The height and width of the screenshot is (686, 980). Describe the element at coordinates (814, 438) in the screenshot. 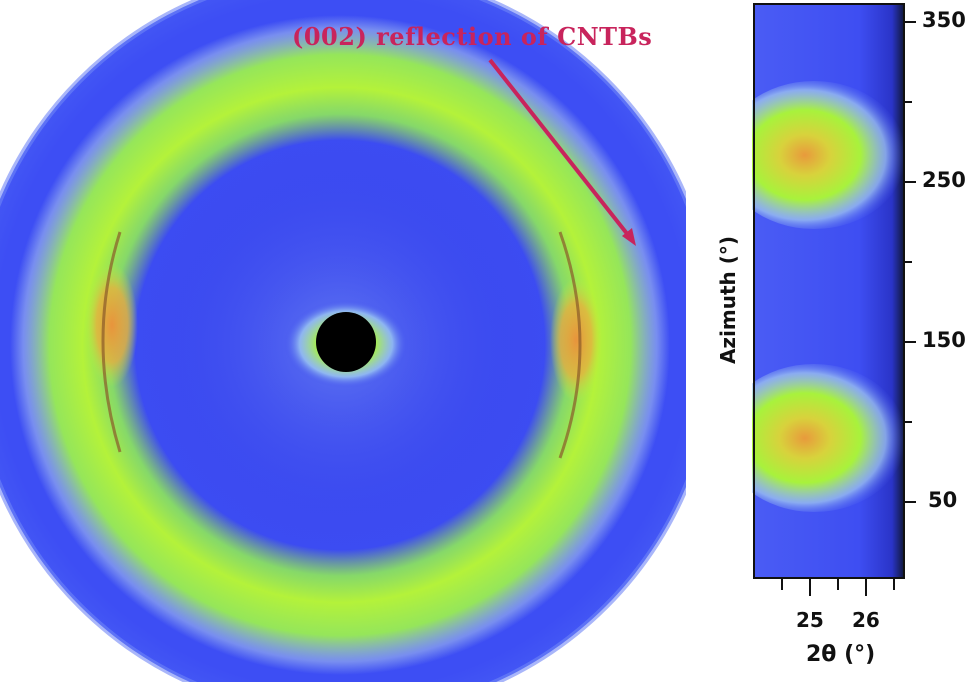

I see `intensity-lobe-lower` at that location.